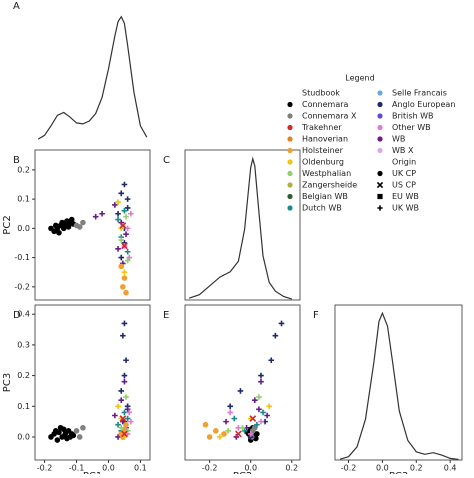  Describe the element at coordinates (329, 185) in the screenshot. I see `legend-label: Zangersheide` at that location.